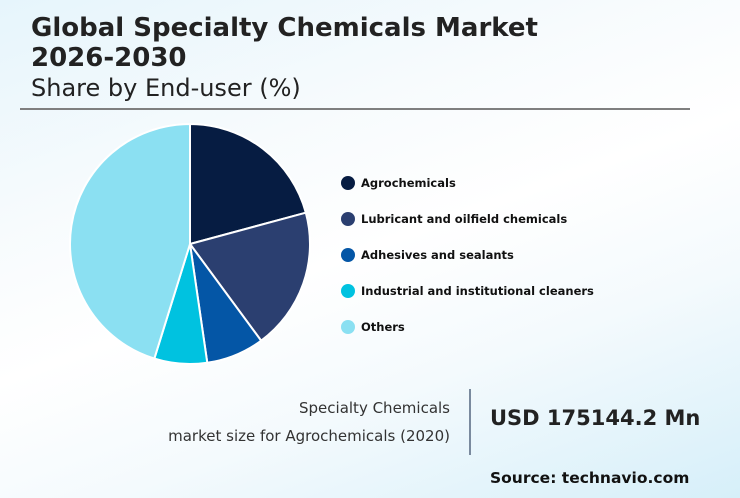 The width and height of the screenshot is (740, 498). I want to click on header-divider, so click(355, 109).